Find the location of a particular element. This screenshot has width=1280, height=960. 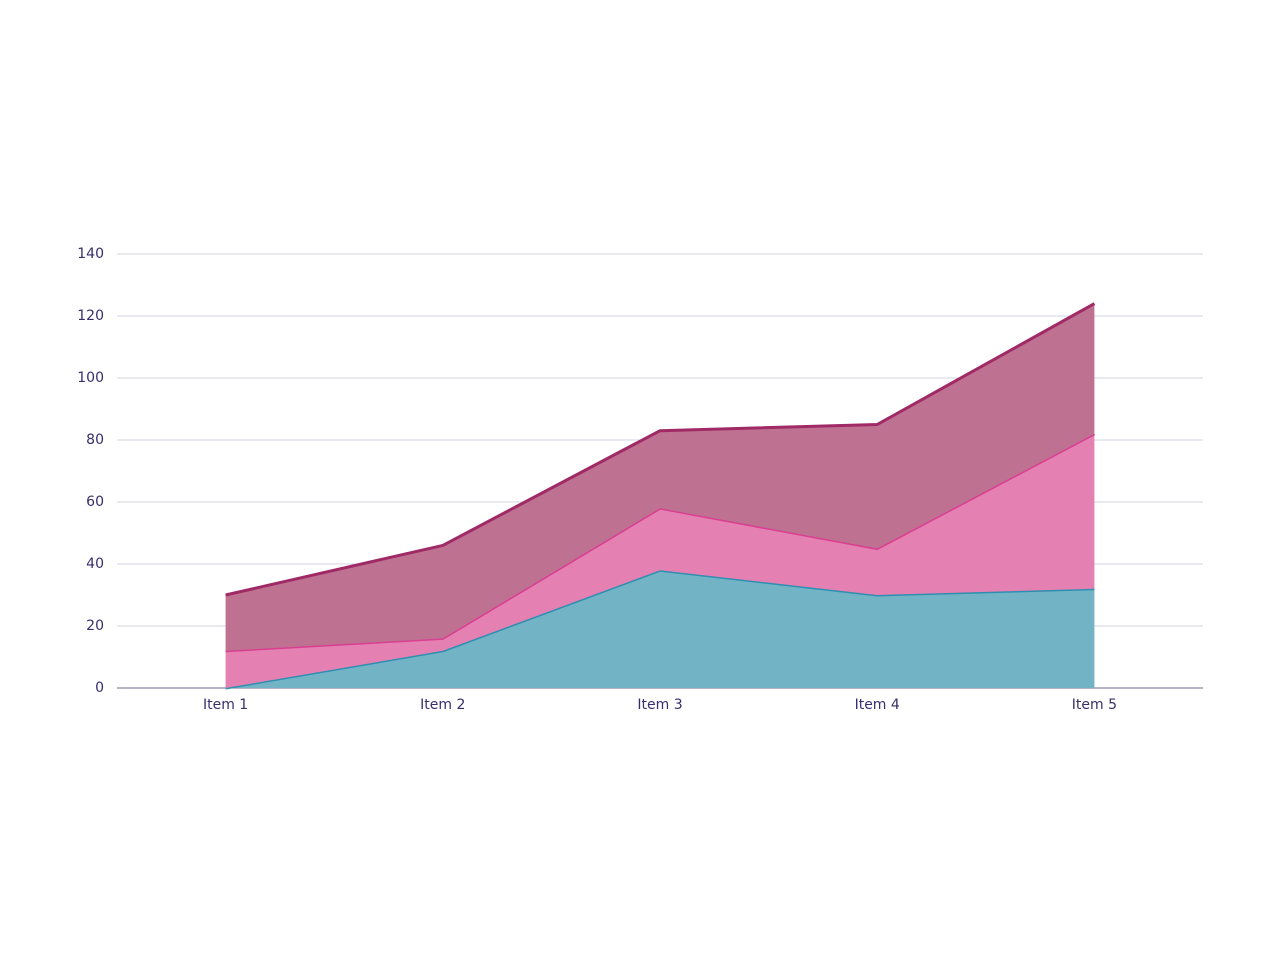

y-tick-label: 40 is located at coordinates (95, 564).